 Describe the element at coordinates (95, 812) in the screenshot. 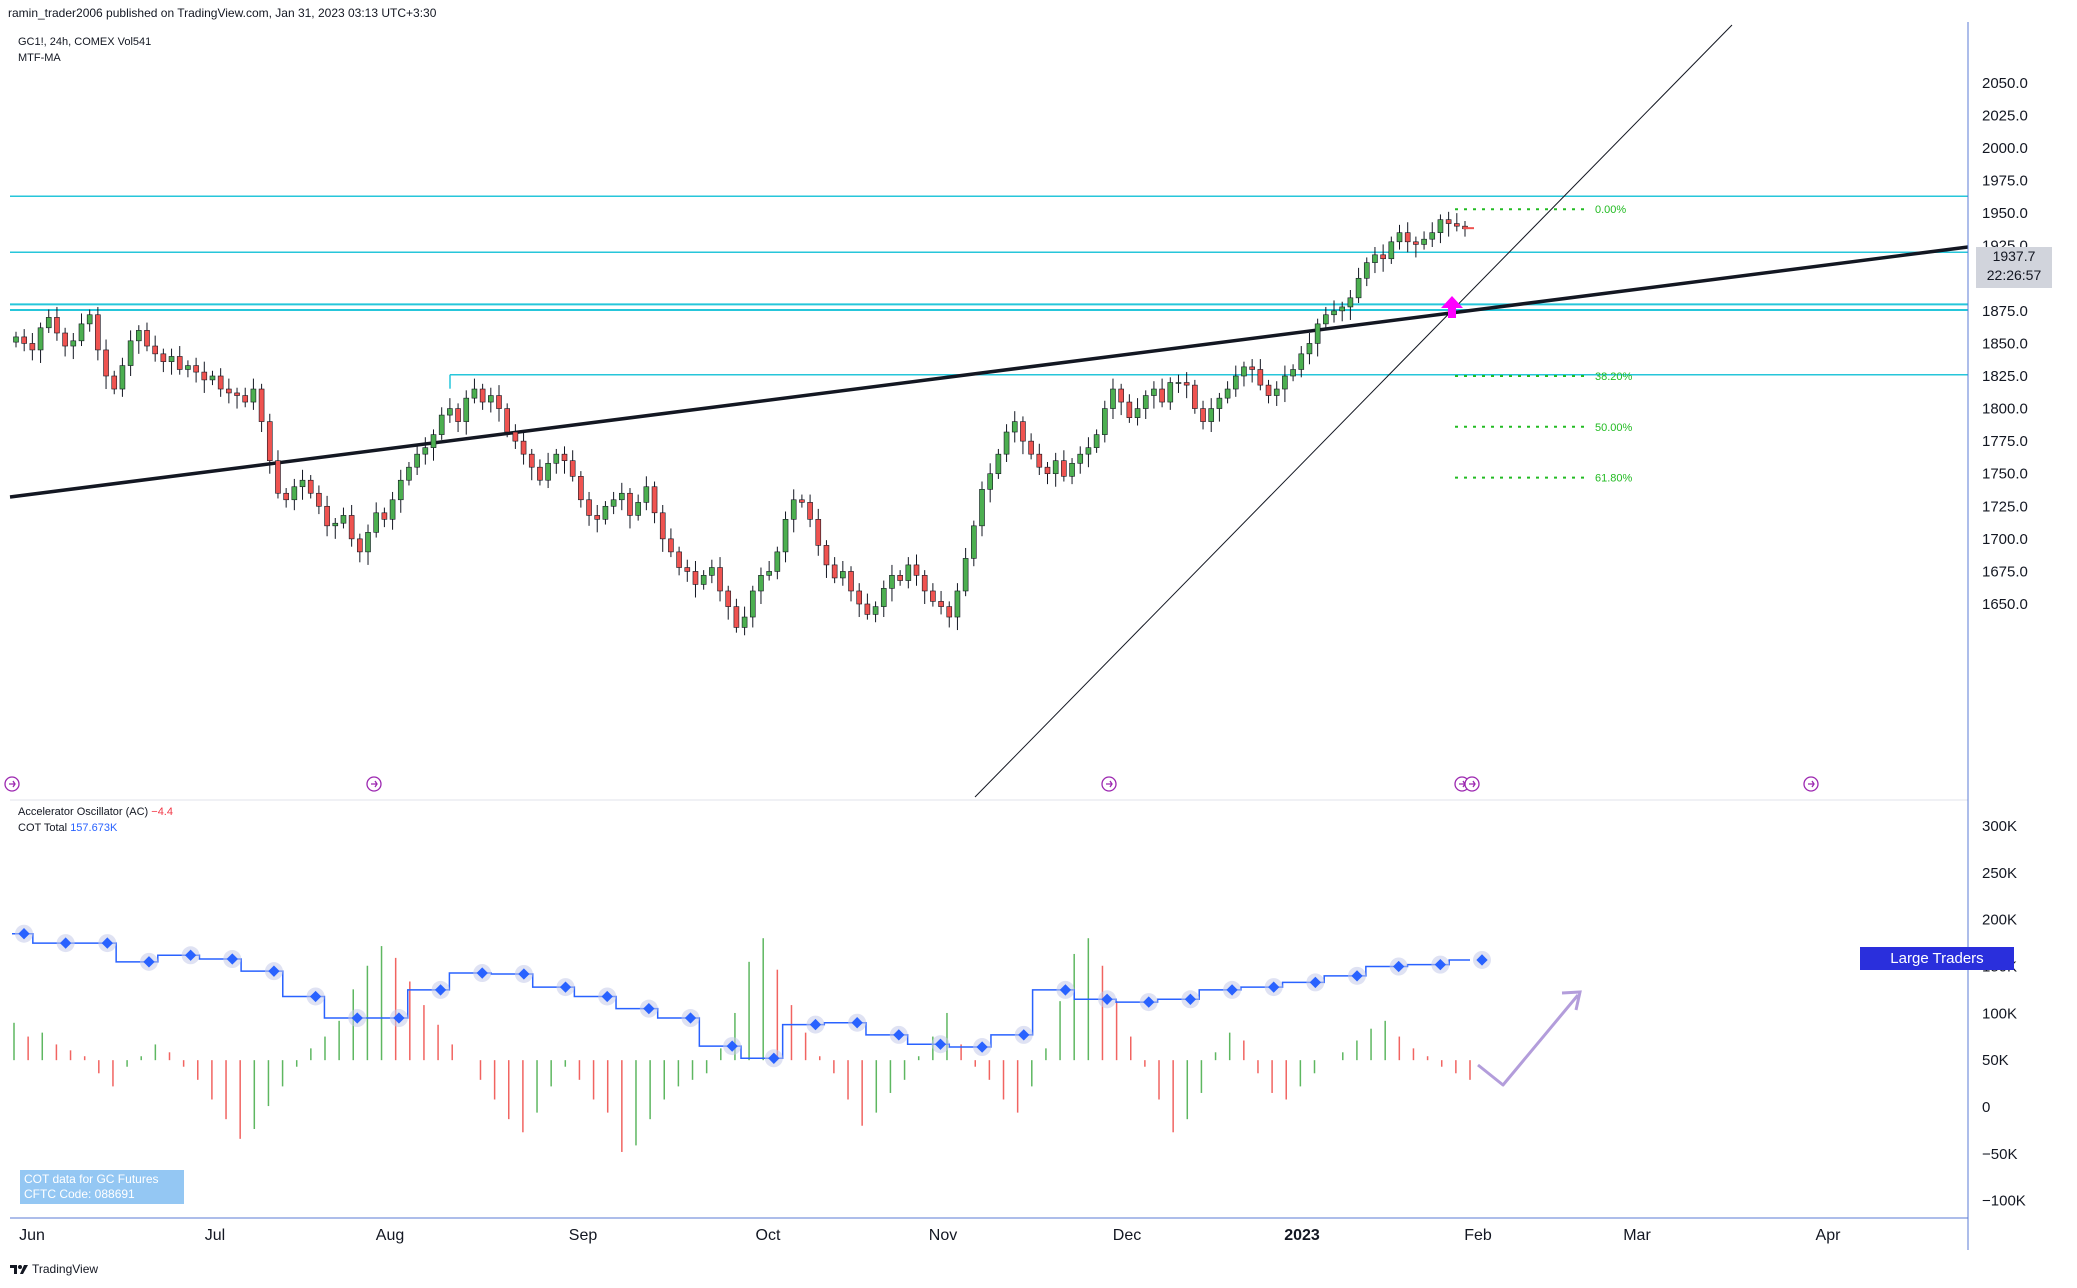

I see `ac-legend: Accelerator Oscillator (AC) −4.4` at that location.